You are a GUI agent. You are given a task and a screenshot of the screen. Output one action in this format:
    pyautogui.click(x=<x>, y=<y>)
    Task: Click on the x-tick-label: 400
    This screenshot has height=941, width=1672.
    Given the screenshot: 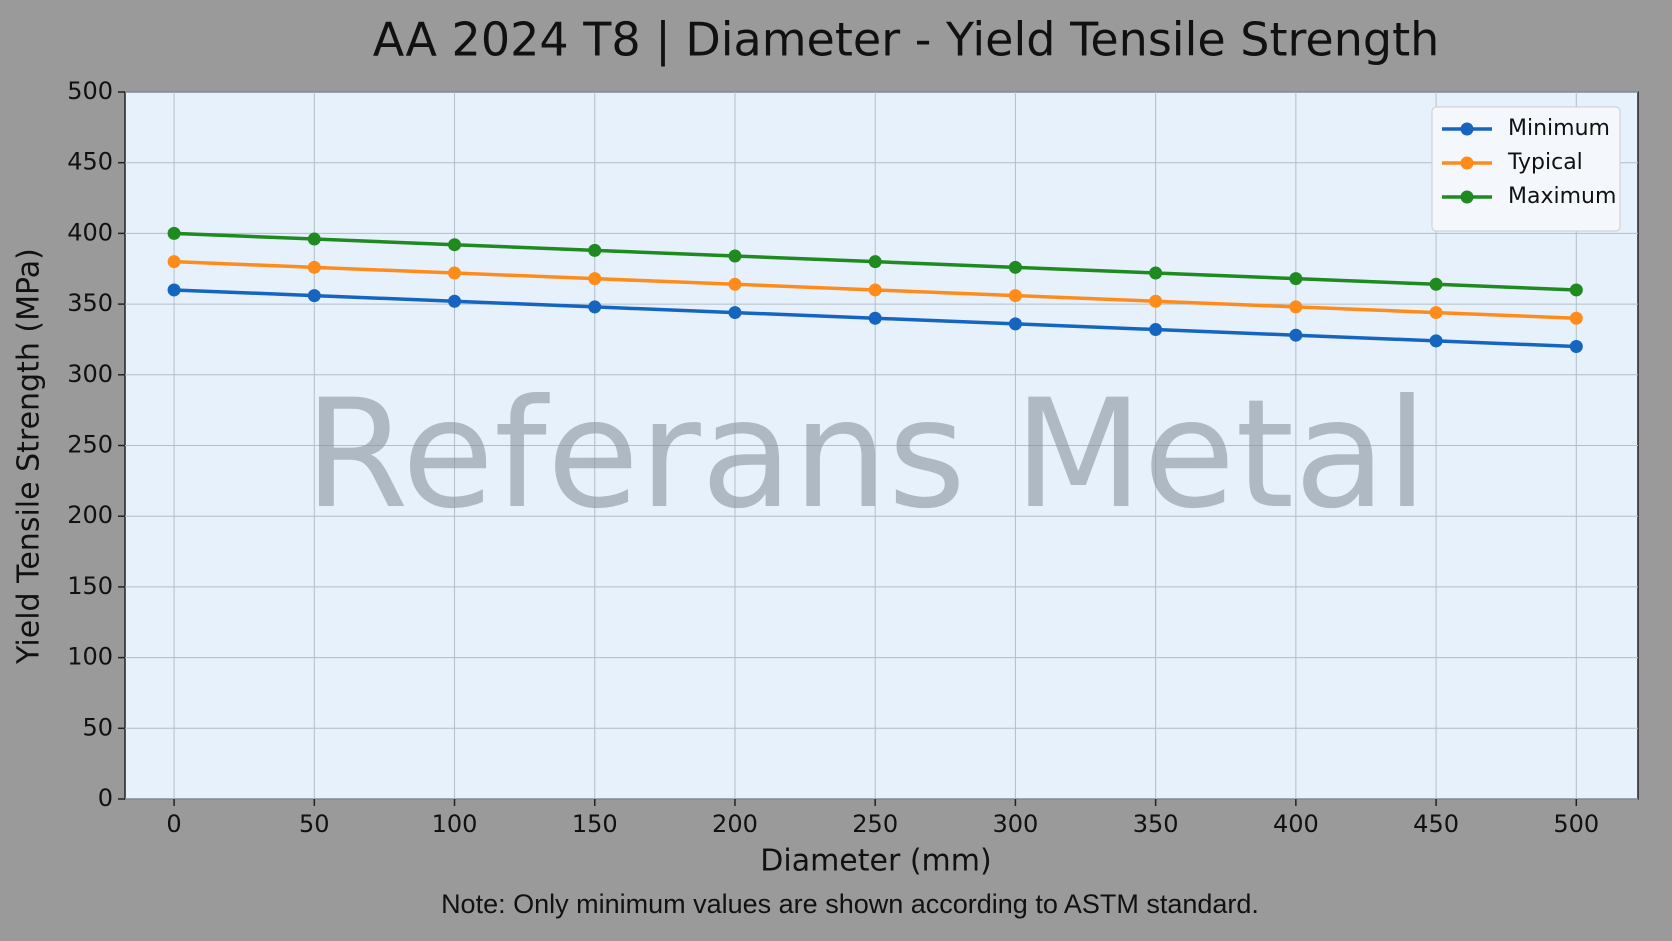 What is the action you would take?
    pyautogui.click(x=1296, y=824)
    